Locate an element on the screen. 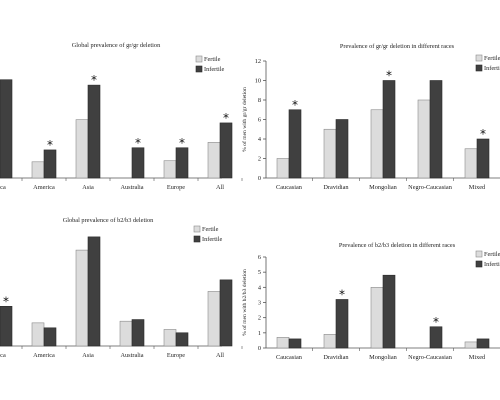  y-tick-label: 5 is located at coordinates (259, 272).